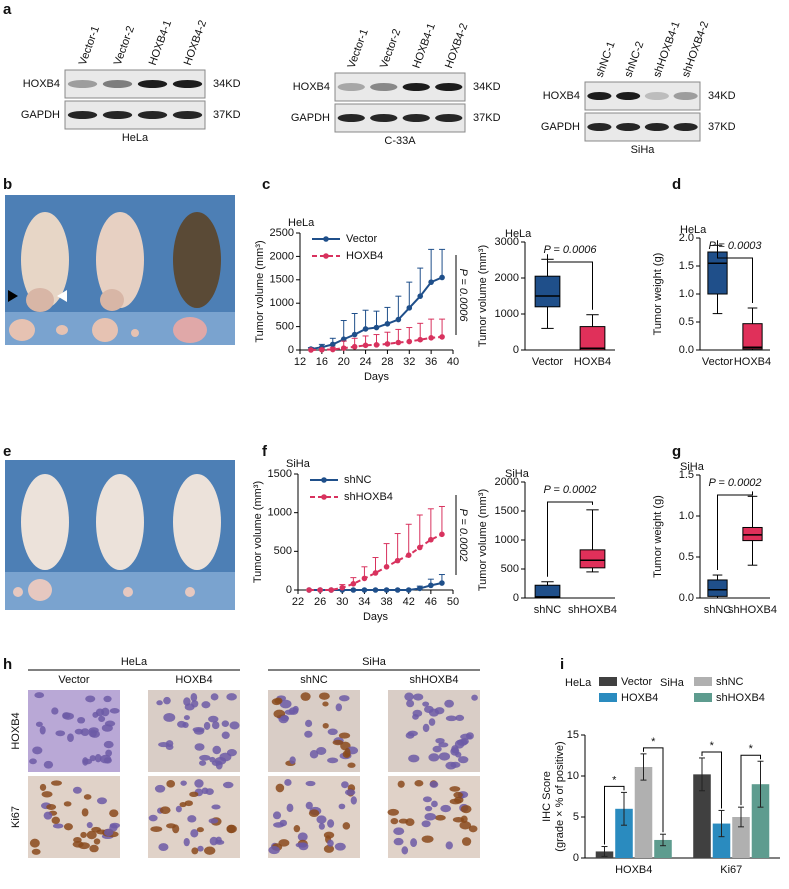 The height and width of the screenshot is (889, 789). I want to click on y-tick-label: 0.0, so click(686, 350).